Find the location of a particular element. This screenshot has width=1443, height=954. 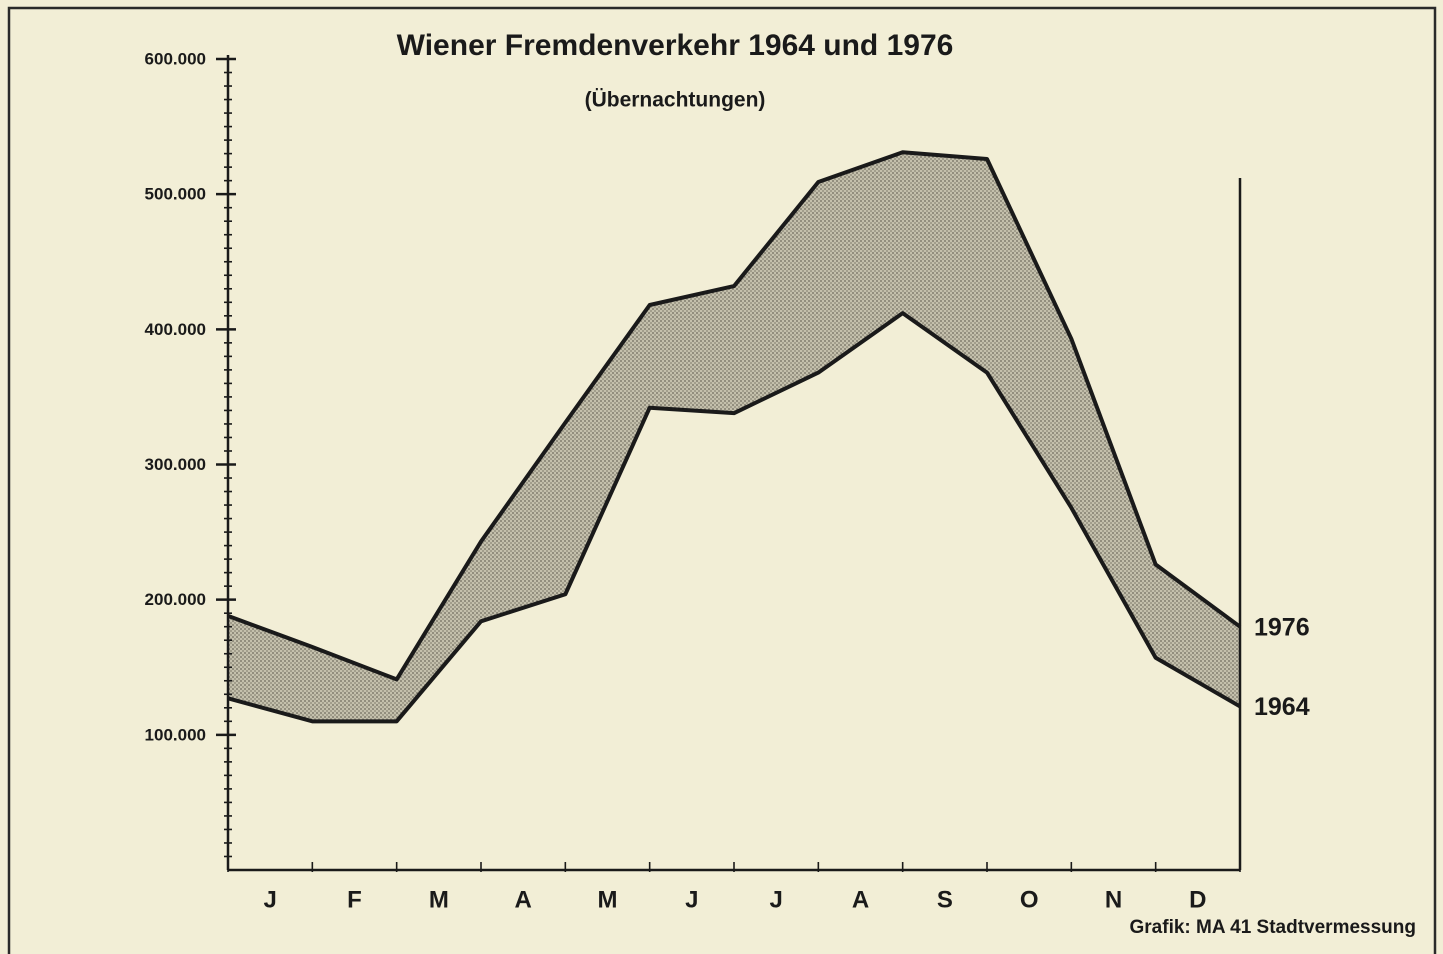

series-label: 1976 is located at coordinates (1282, 627).